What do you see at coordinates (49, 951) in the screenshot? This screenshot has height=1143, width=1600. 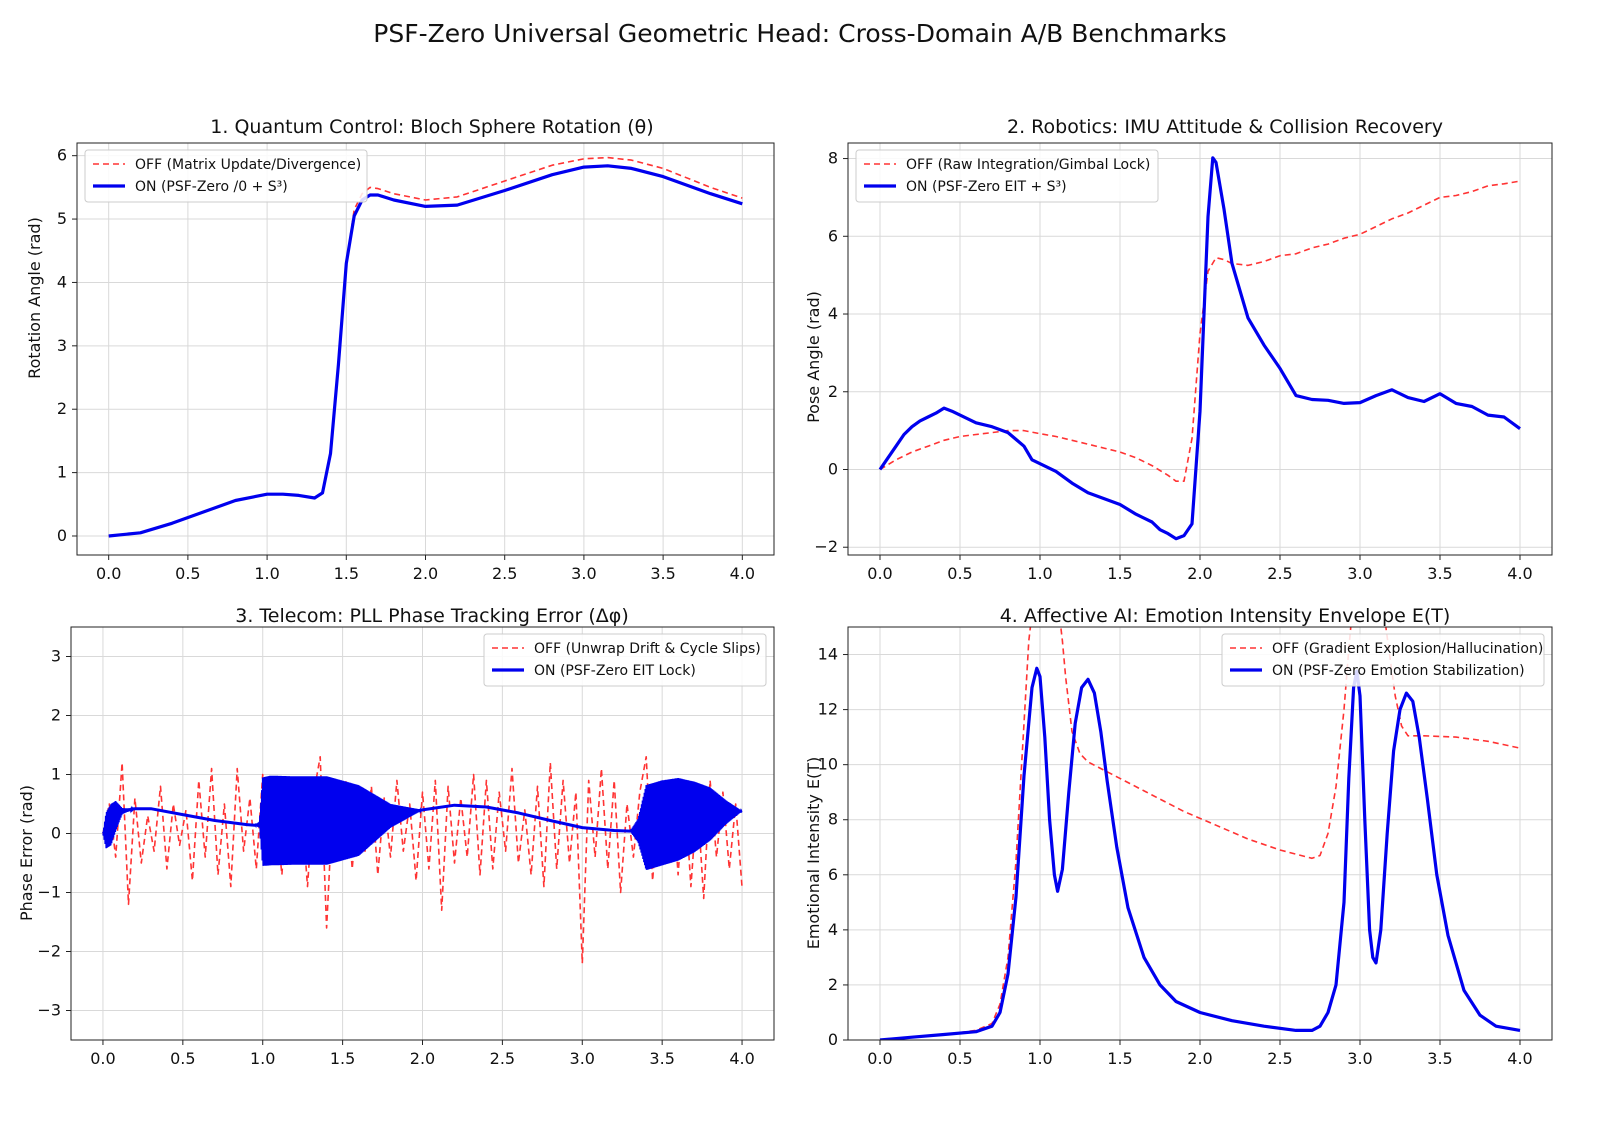 I see `y-tick-label: −2` at bounding box center [49, 951].